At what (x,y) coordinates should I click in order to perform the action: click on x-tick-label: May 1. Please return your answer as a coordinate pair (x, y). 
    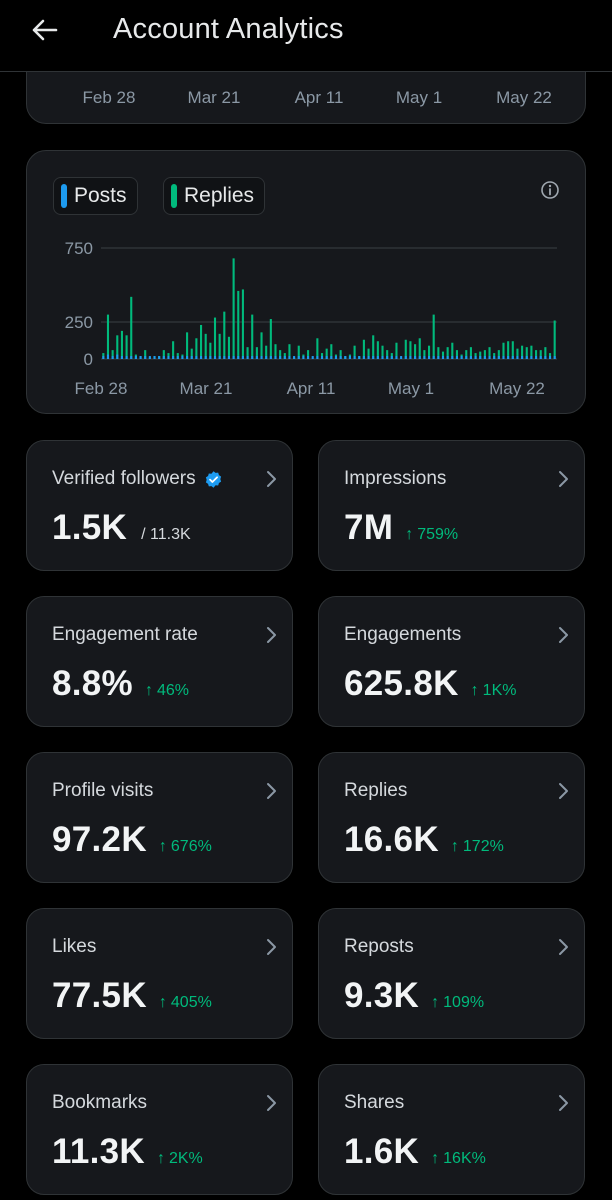
    Looking at the image, I should click on (411, 388).